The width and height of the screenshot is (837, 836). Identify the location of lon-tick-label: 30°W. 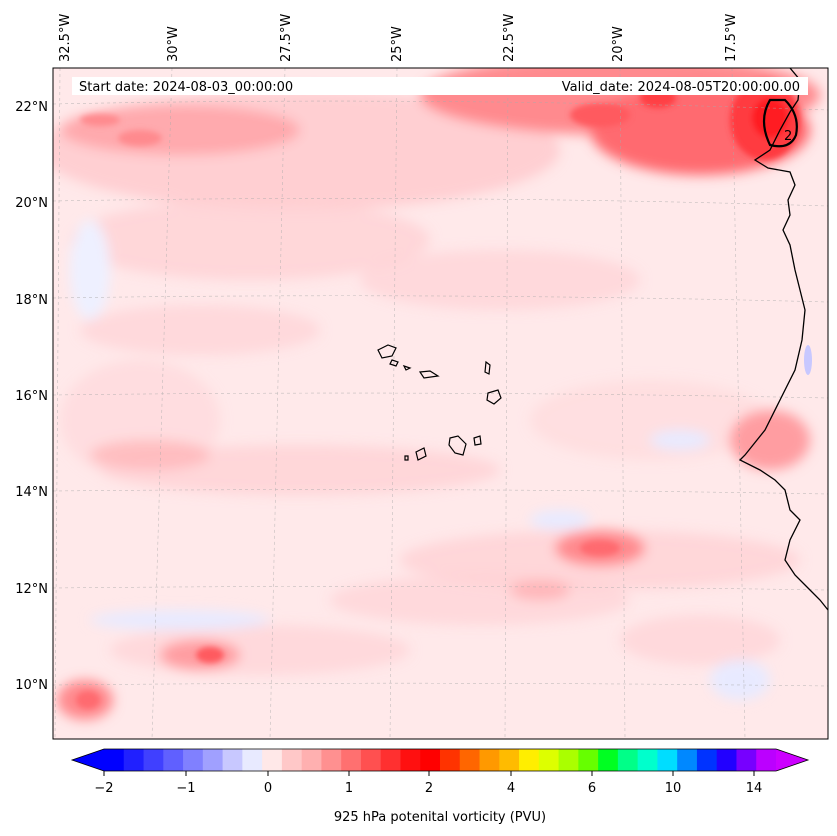
(173, 44).